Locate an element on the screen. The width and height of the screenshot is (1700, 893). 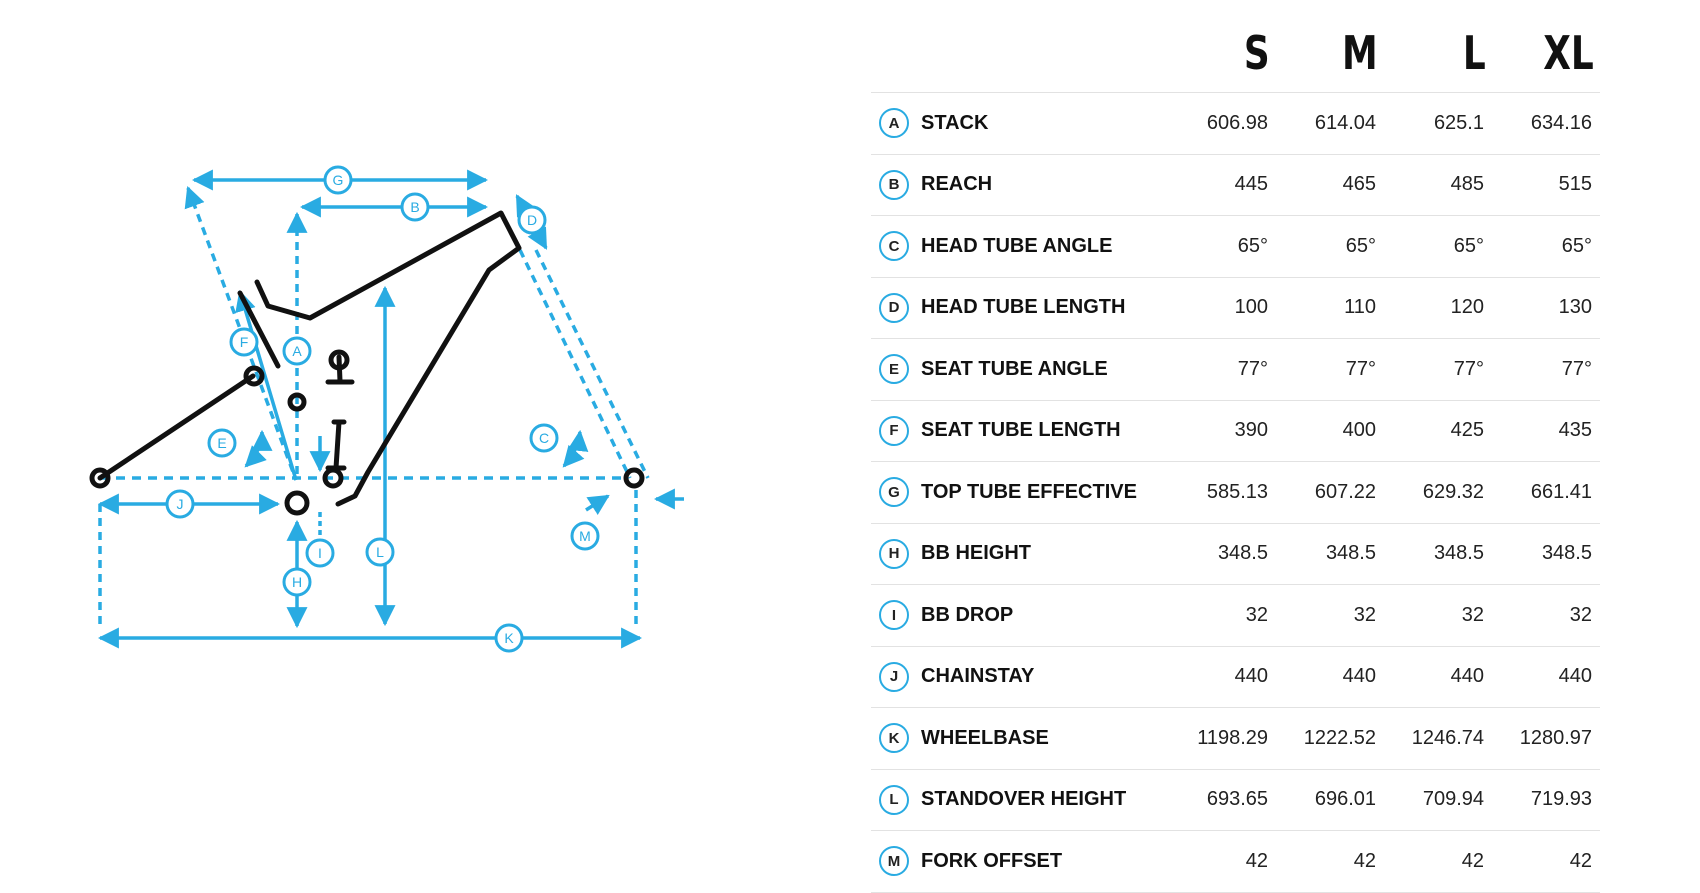
size-header-row: S M L XL is located at coordinates (1235, 55).